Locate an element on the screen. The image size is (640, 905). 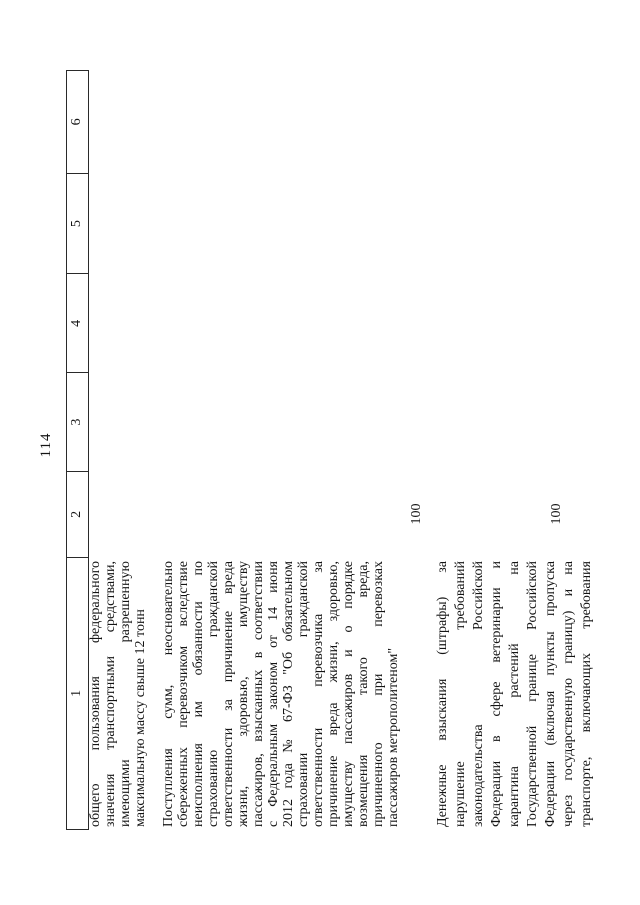
column-header-1: 1 is located at coordinates (77, 692).